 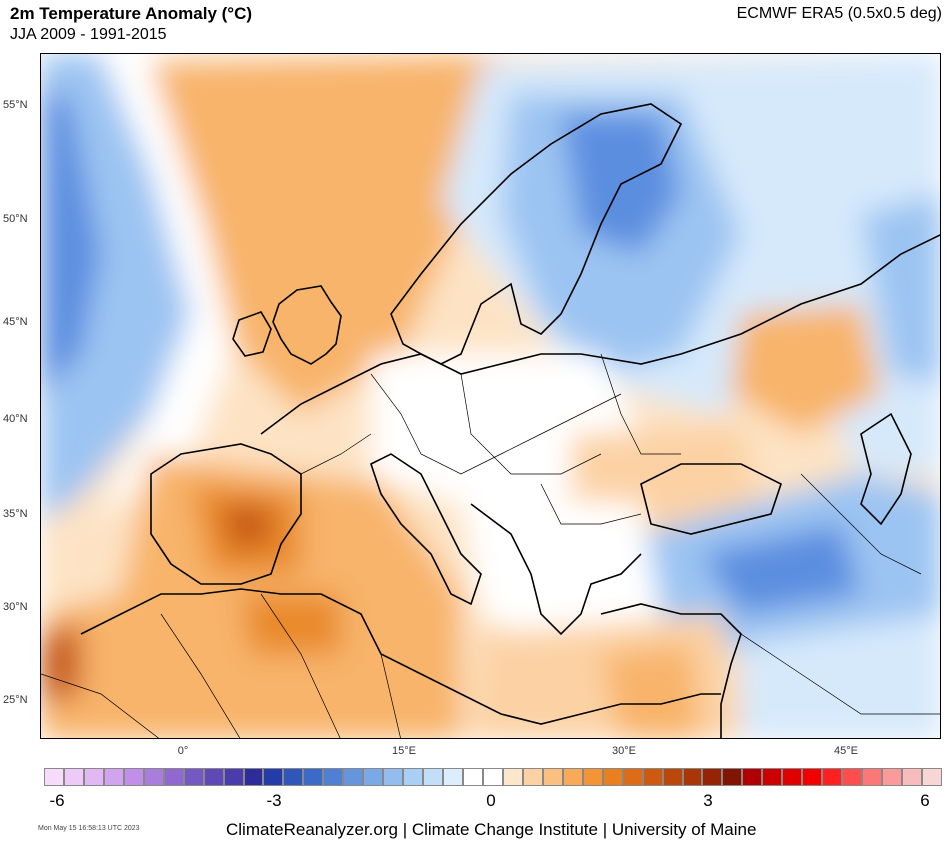 I want to click on lat-label-30n: 30°N, so click(x=15, y=607).